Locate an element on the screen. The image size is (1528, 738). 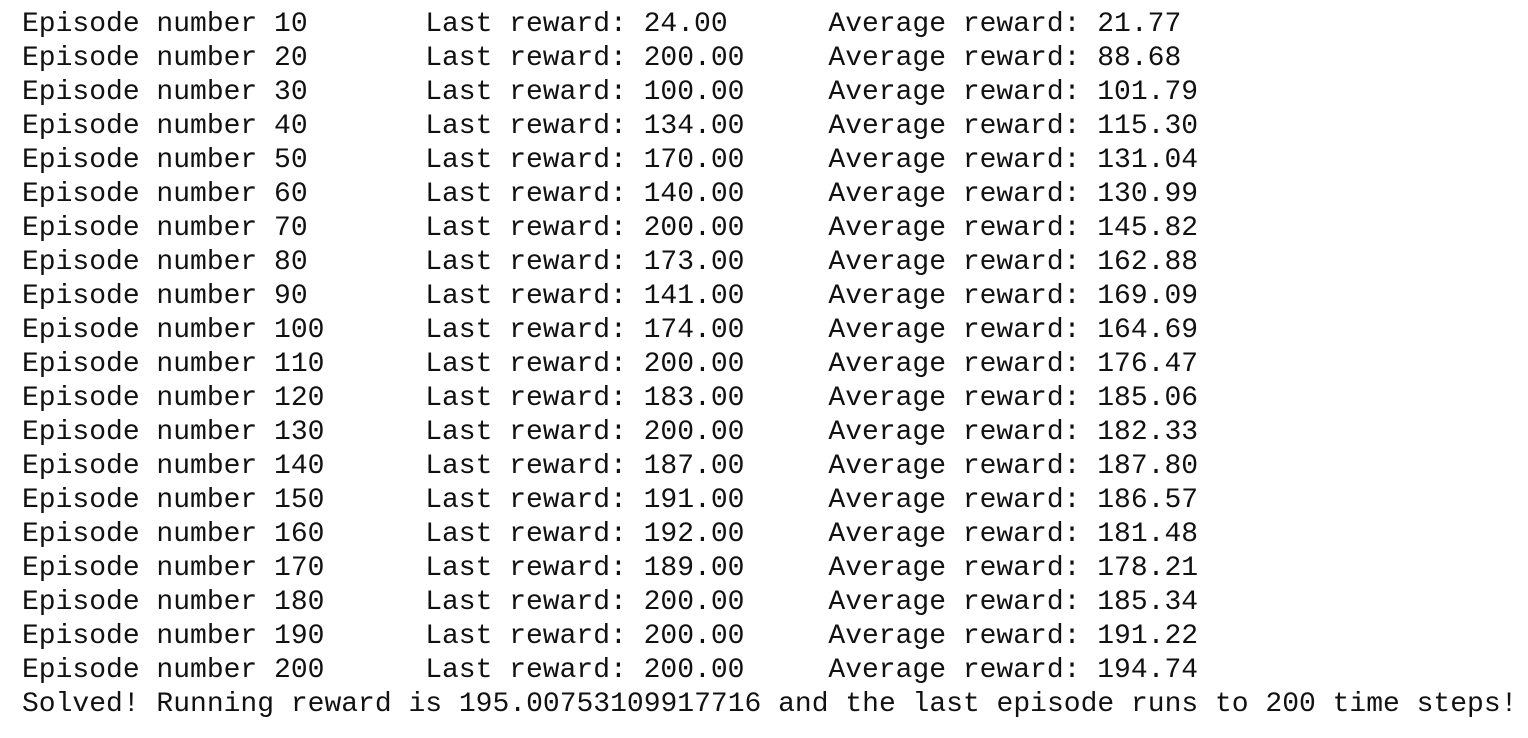
last-reward-text: Last reward: 140.00 is located at coordinates (585, 194).